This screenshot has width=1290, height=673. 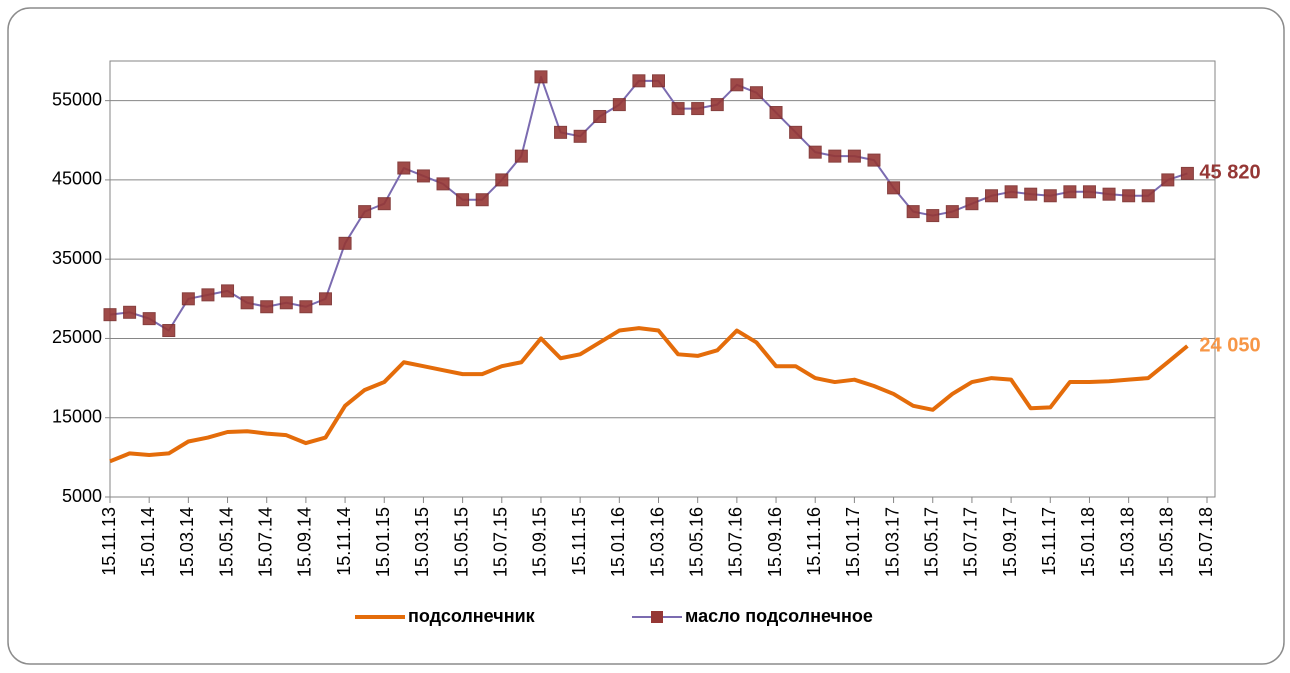 What do you see at coordinates (1229, 345) in the screenshot?
I see `value-label: 24 050` at bounding box center [1229, 345].